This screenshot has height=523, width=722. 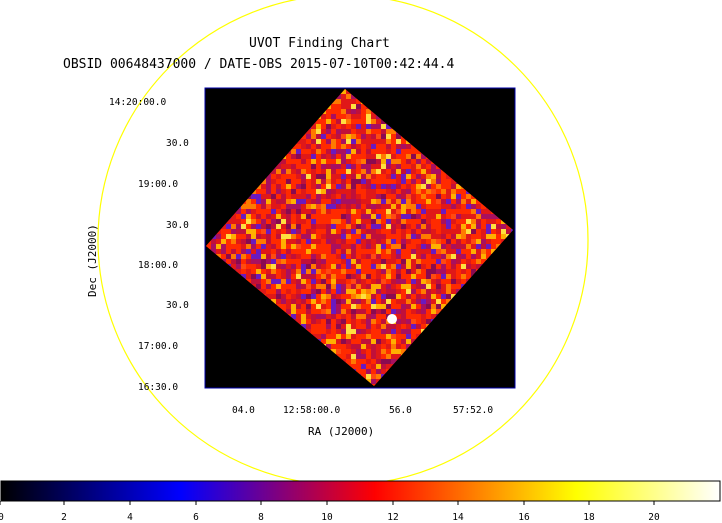 What do you see at coordinates (654, 517) in the screenshot?
I see `colorbar-tick-label: 20` at bounding box center [654, 517].